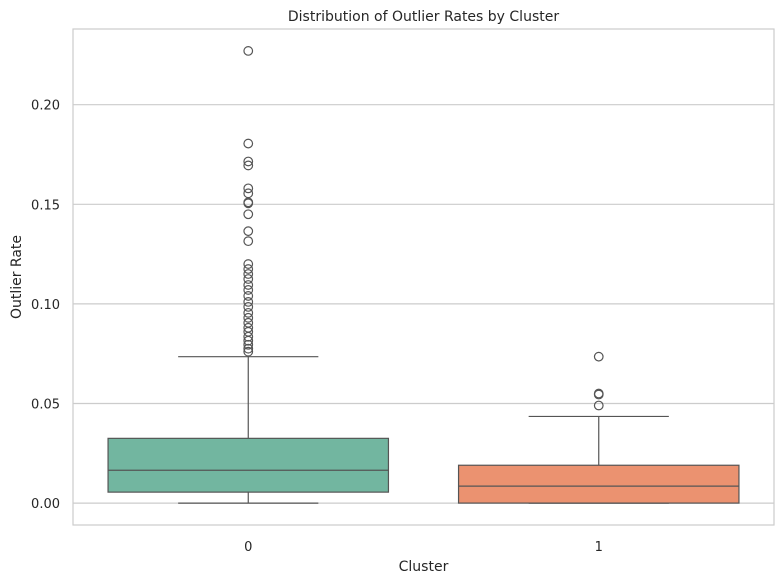  Describe the element at coordinates (598, 427) in the screenshot. I see `box-group` at that location.